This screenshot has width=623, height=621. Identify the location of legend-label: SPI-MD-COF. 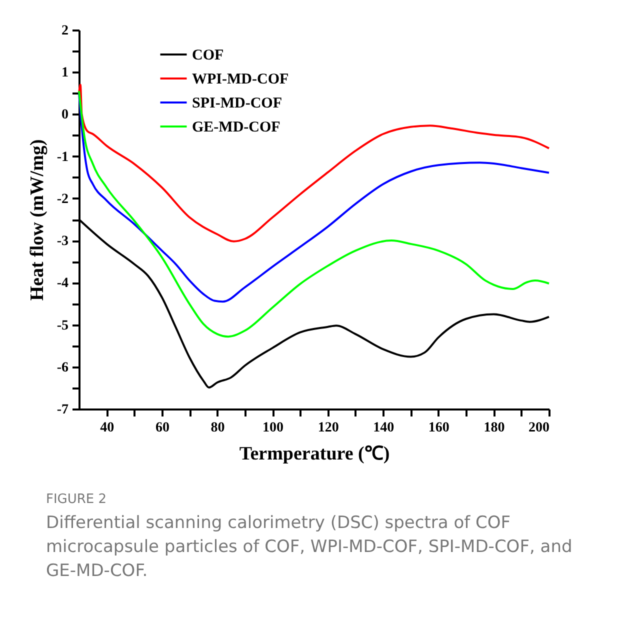
(237, 104).